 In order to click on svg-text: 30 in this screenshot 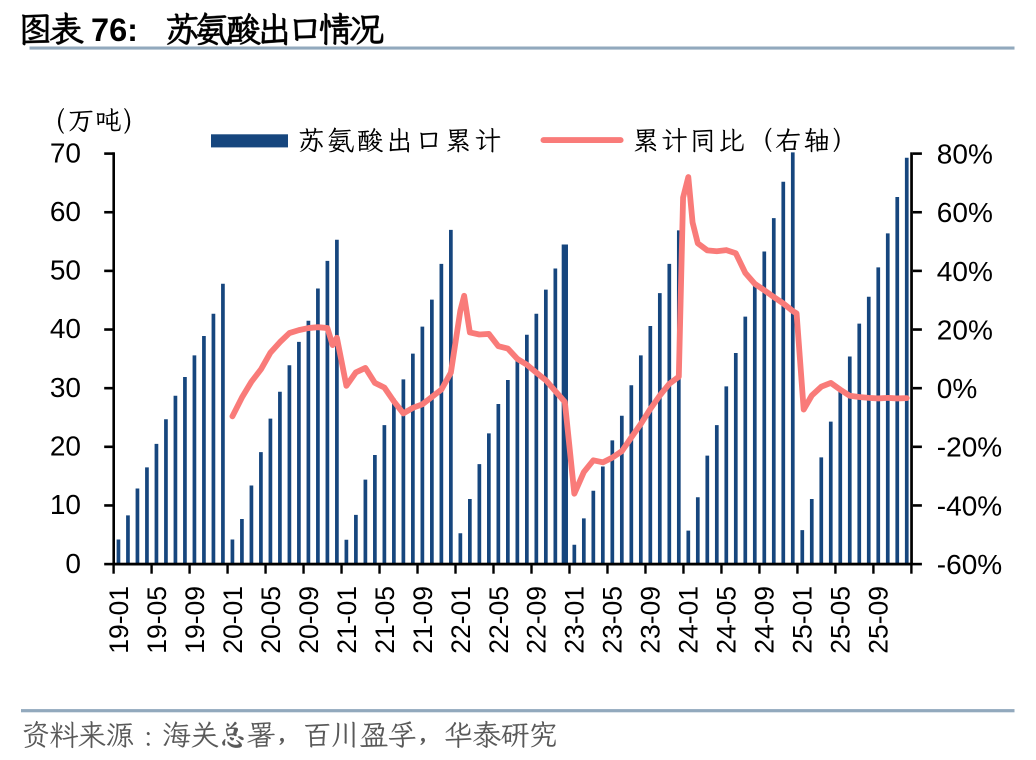, I will do `click(65, 387)`.